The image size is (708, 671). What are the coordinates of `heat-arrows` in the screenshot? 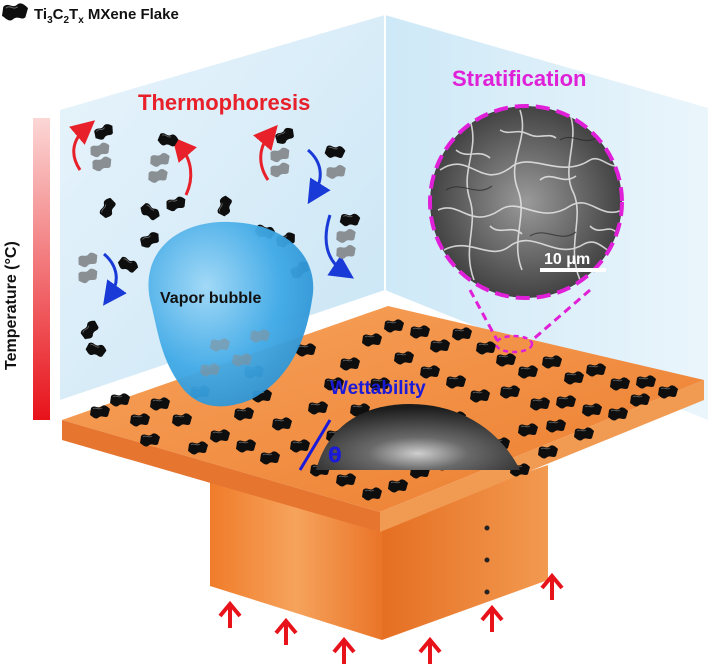 It's located at (391, 618).